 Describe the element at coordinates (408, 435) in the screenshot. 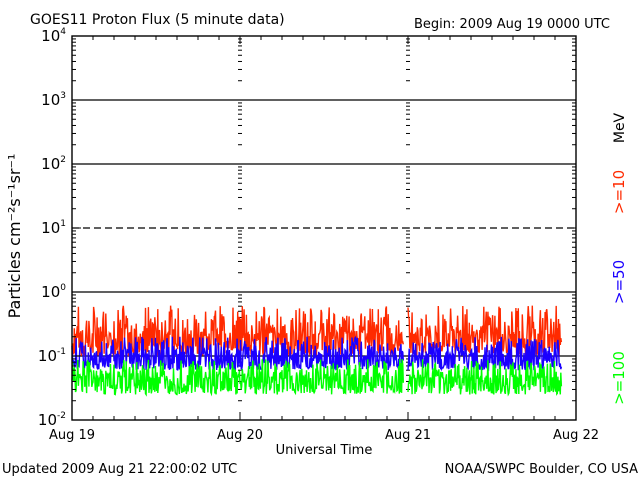

I see `x-tick-label: Aug 21` at that location.